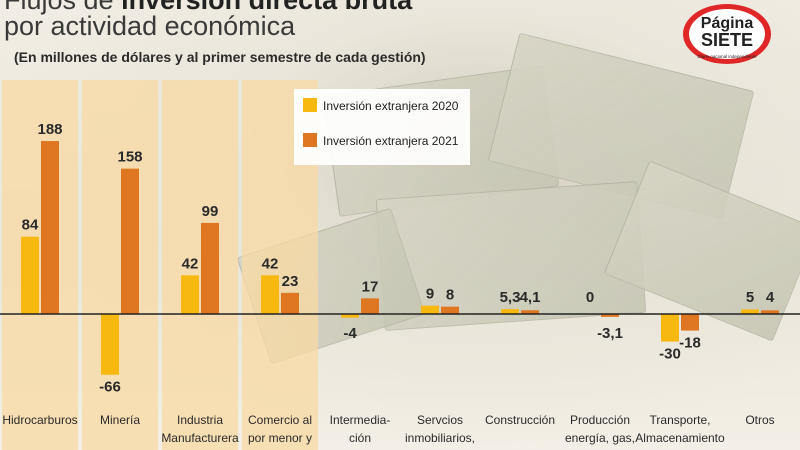  I want to click on chart-title-line2: por actividad económica, so click(150, 26).